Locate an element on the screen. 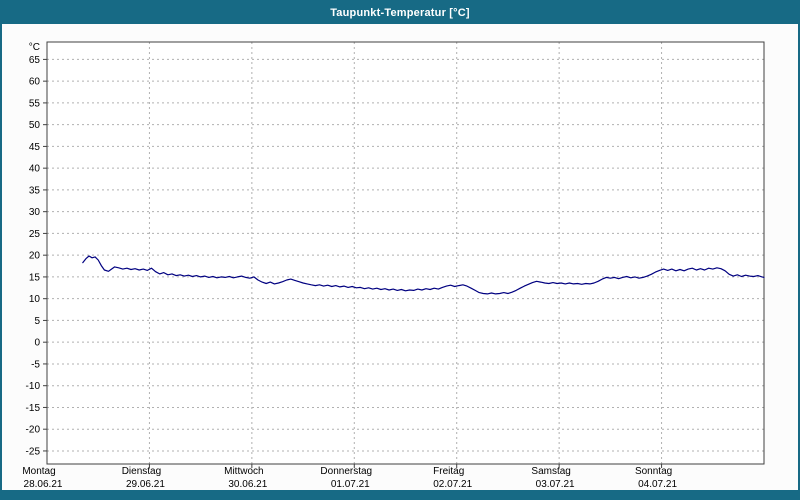 The image size is (800, 500). svg-text: 50 is located at coordinates (35, 125).